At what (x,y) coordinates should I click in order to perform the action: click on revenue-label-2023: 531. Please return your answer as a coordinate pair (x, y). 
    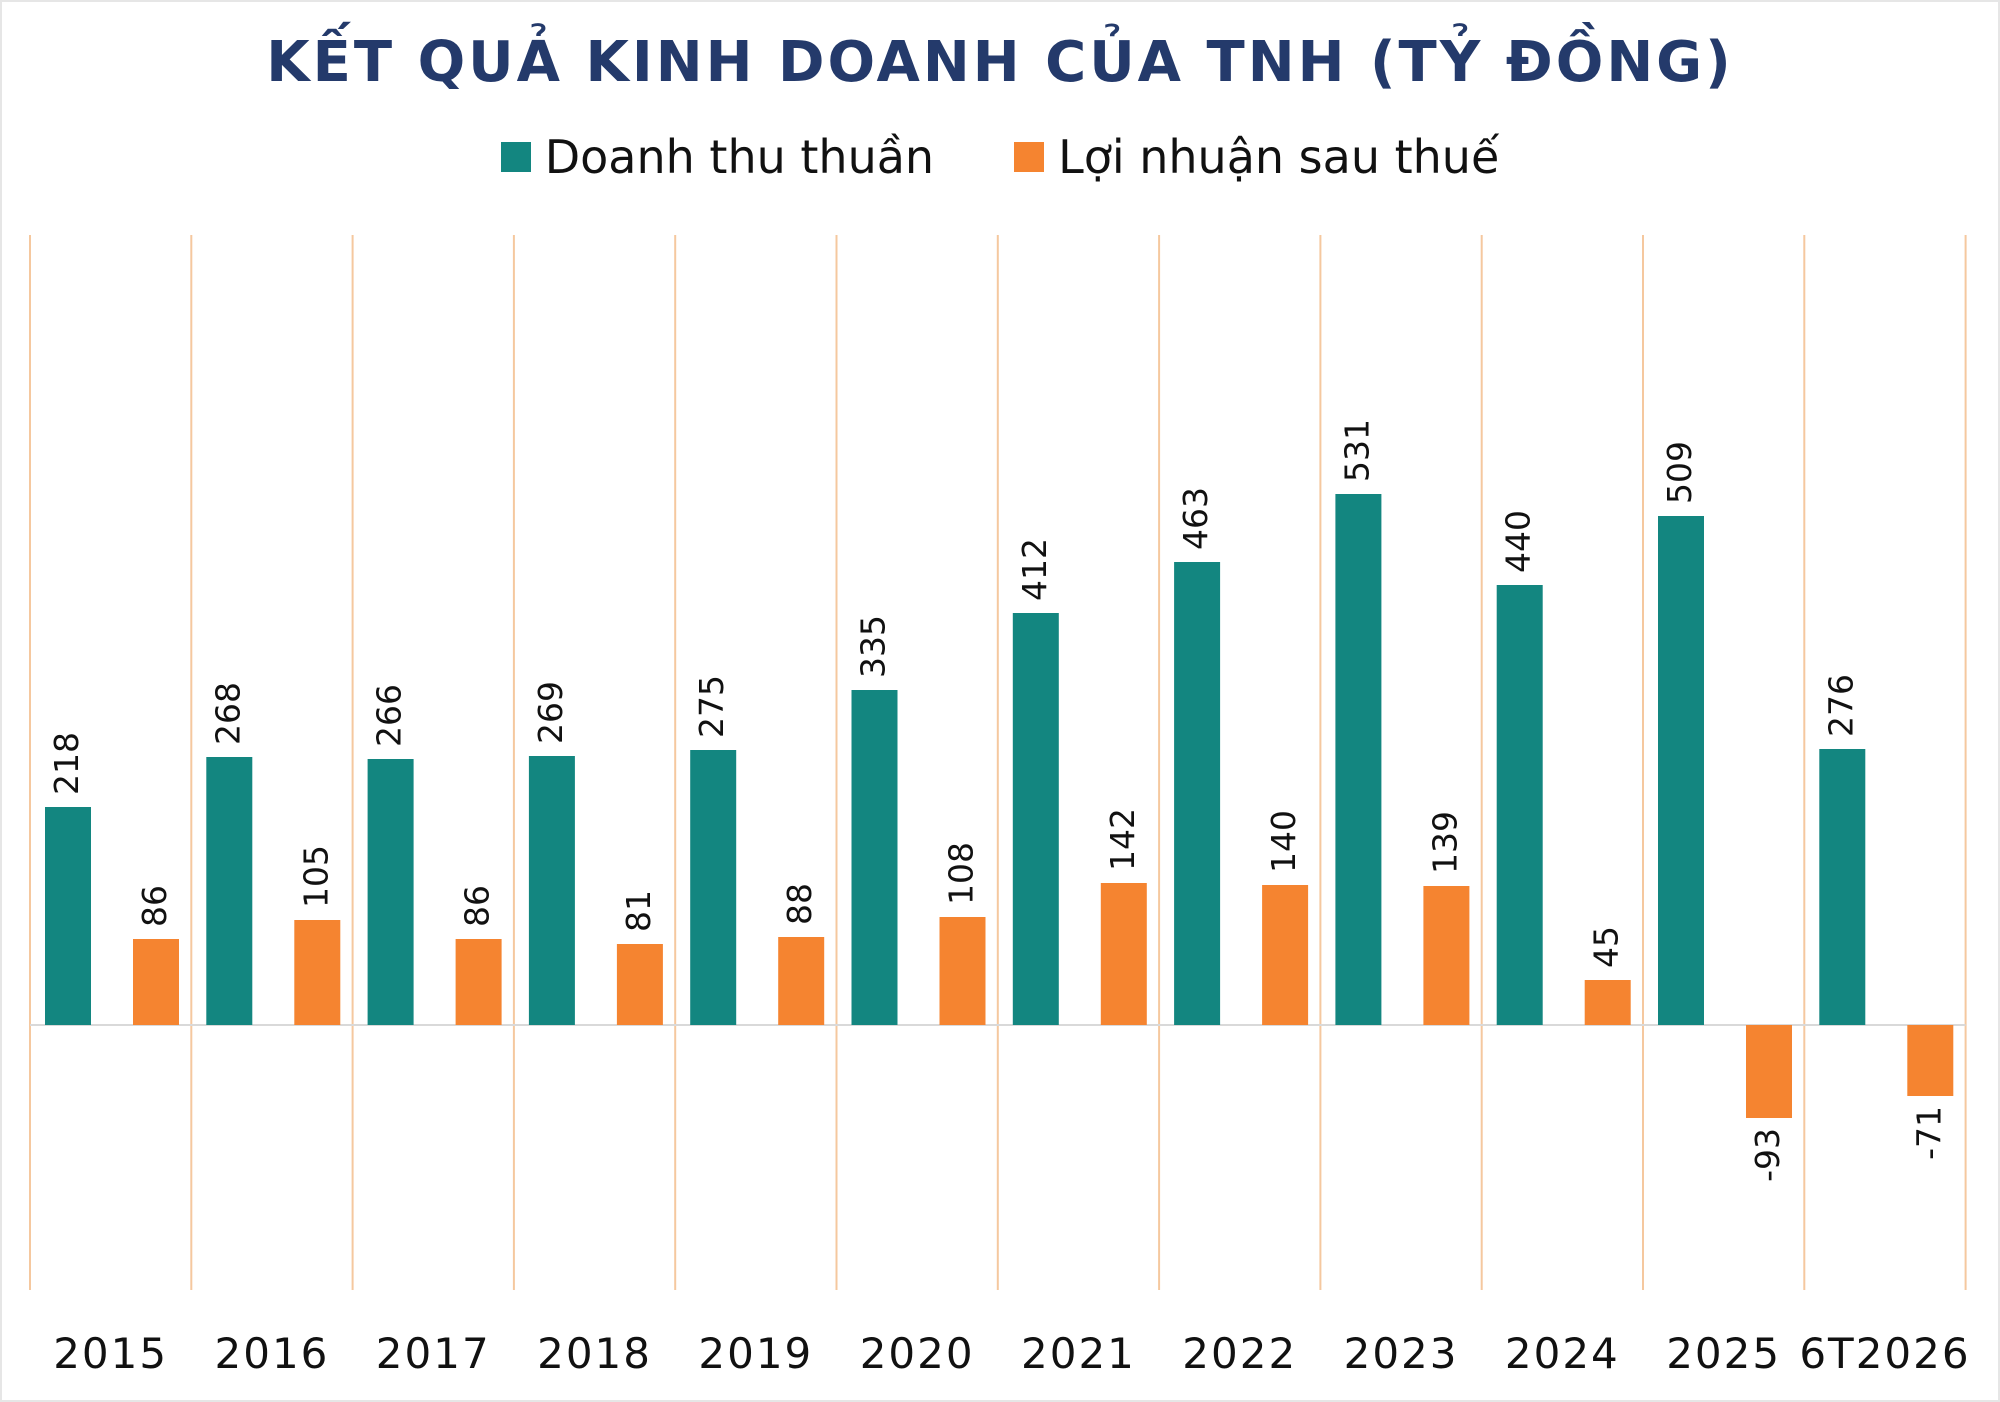
    Looking at the image, I should click on (1356, 450).